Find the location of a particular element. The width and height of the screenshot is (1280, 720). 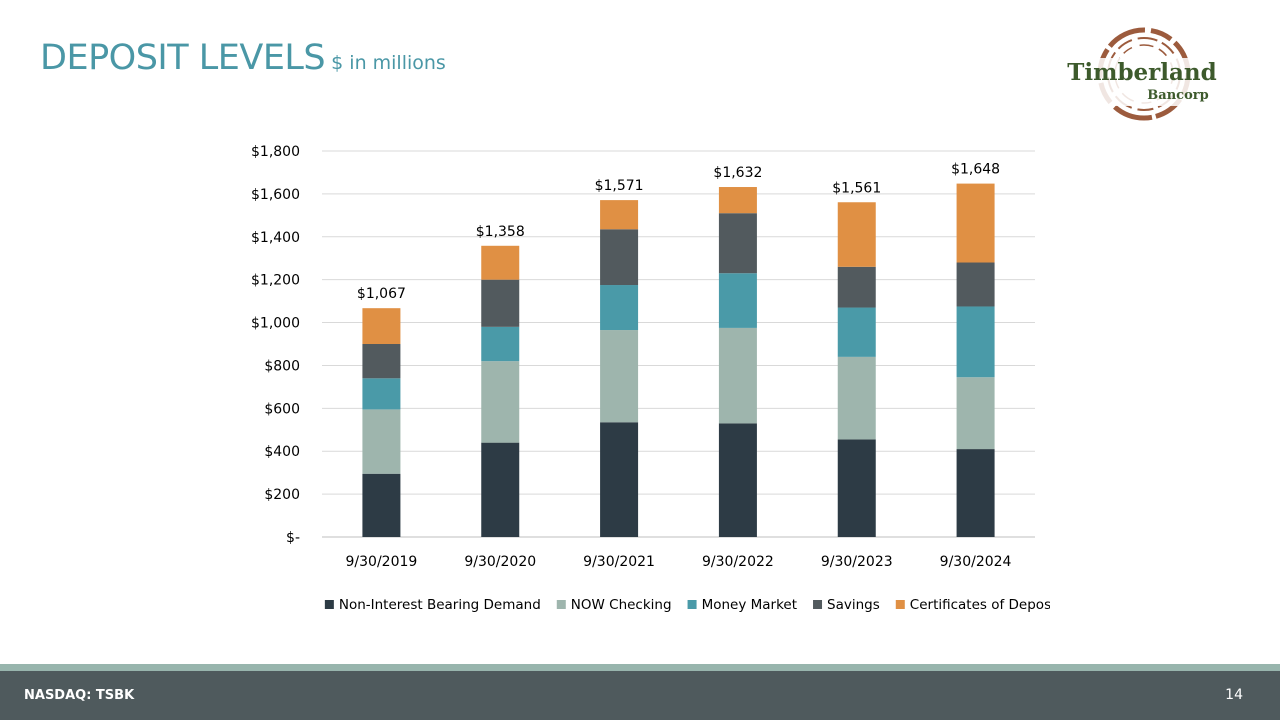

logo-sub: Bancorp is located at coordinates (1177, 95).